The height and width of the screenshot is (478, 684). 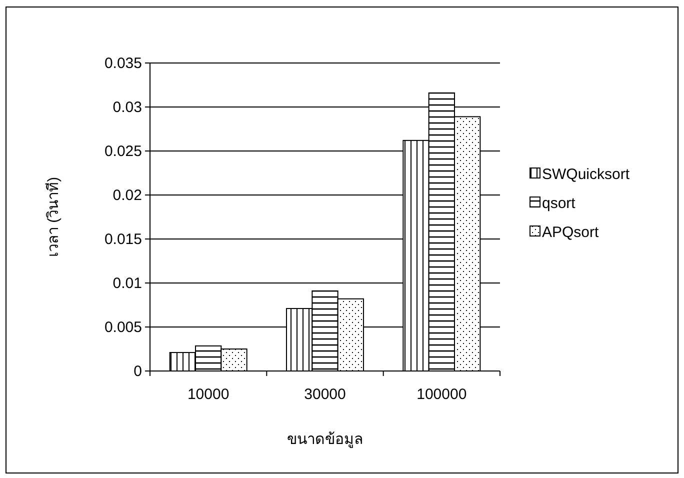 I want to click on y-tick-label: 0.035, so click(x=123, y=63).